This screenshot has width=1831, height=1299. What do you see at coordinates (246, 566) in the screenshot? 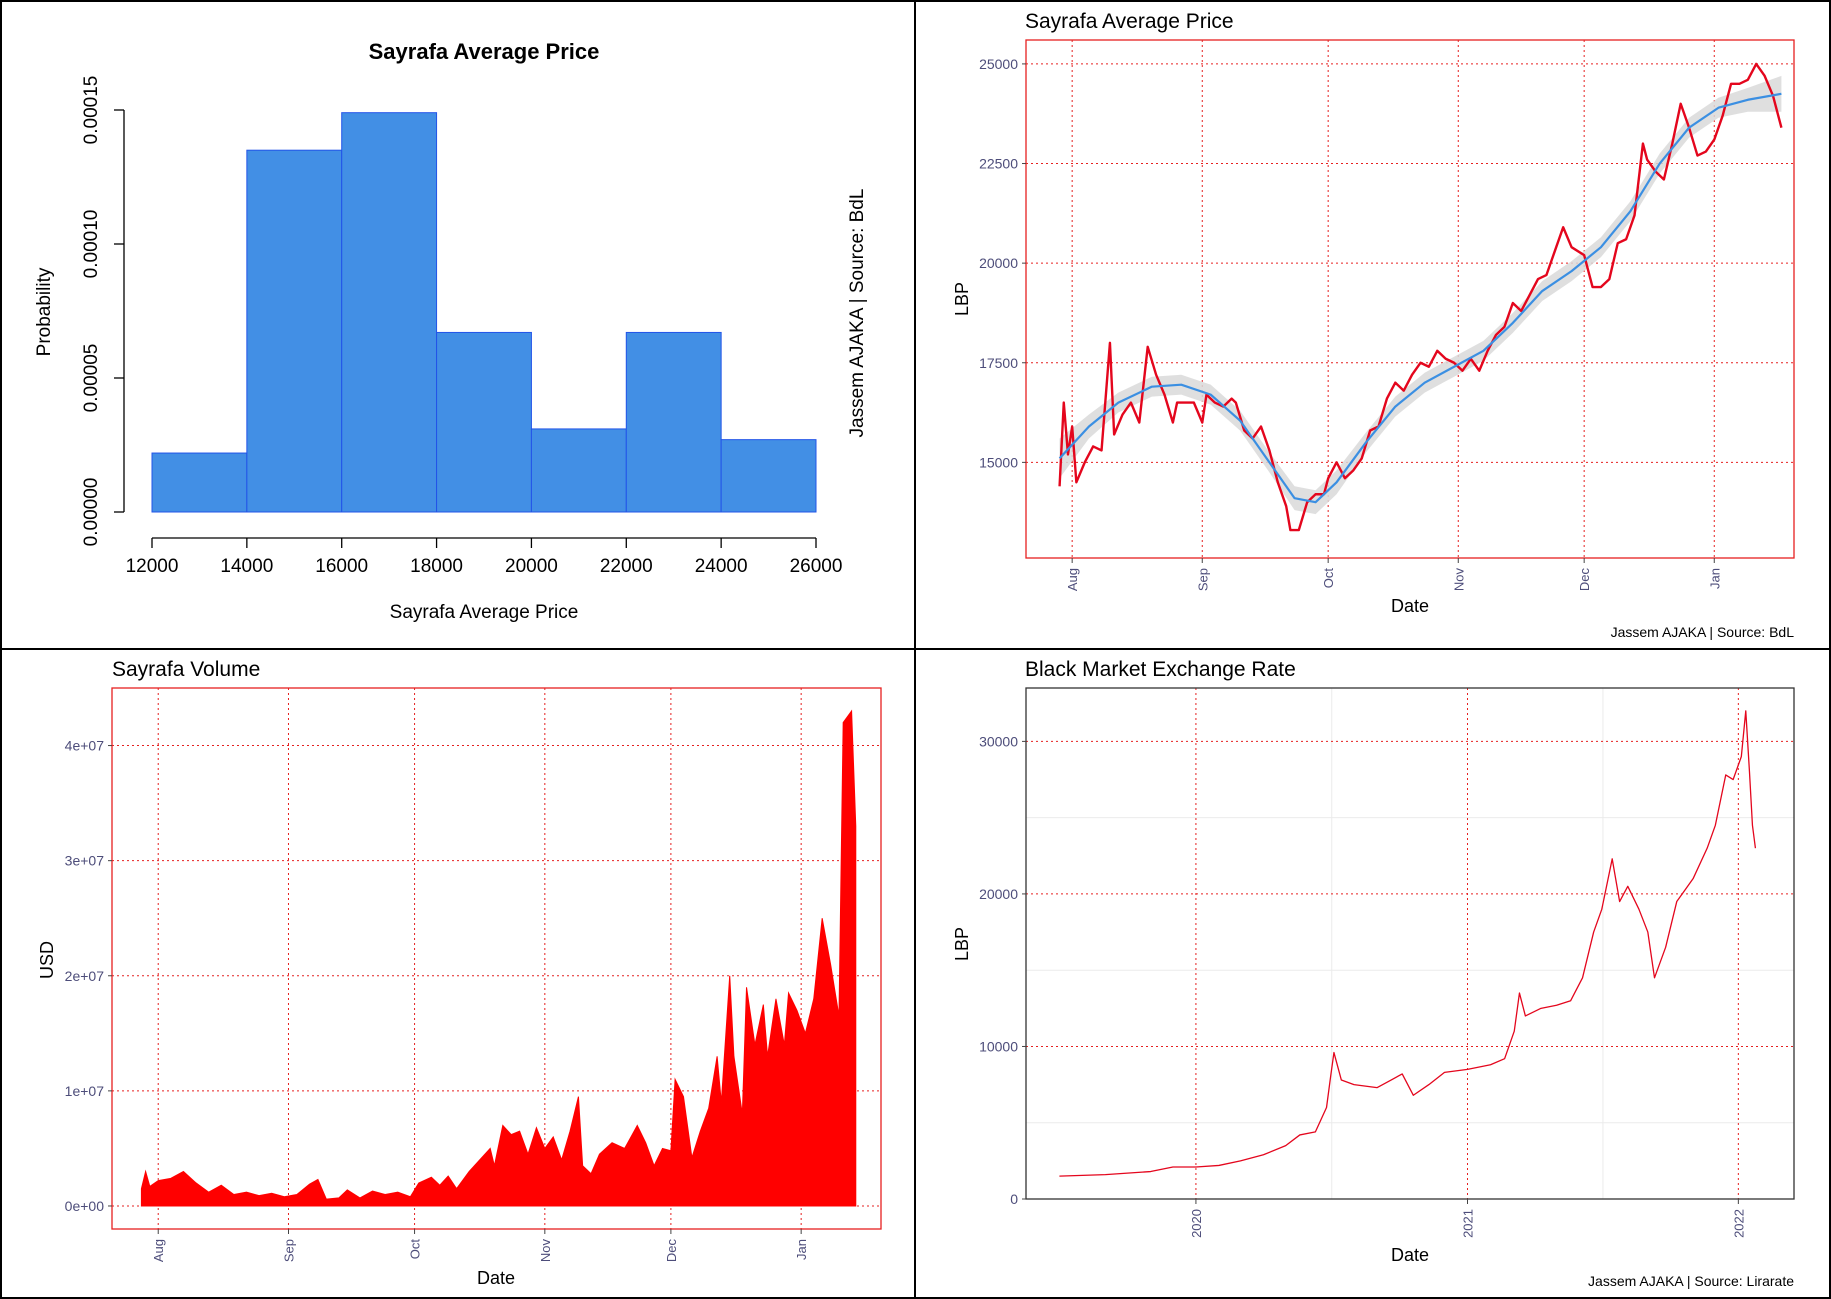
I see `histogram-x-tick-label: 14000` at bounding box center [246, 566].